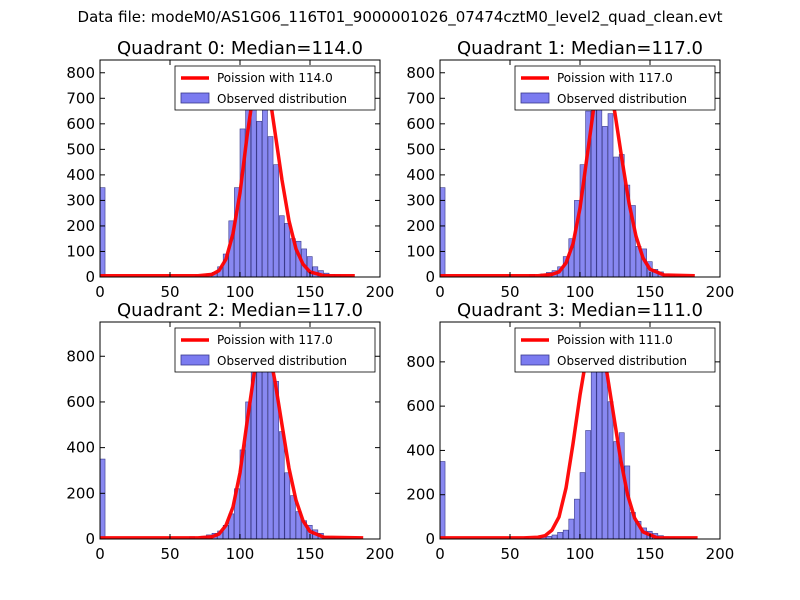  I want to click on y-tick-label: 100, so click(420, 251).